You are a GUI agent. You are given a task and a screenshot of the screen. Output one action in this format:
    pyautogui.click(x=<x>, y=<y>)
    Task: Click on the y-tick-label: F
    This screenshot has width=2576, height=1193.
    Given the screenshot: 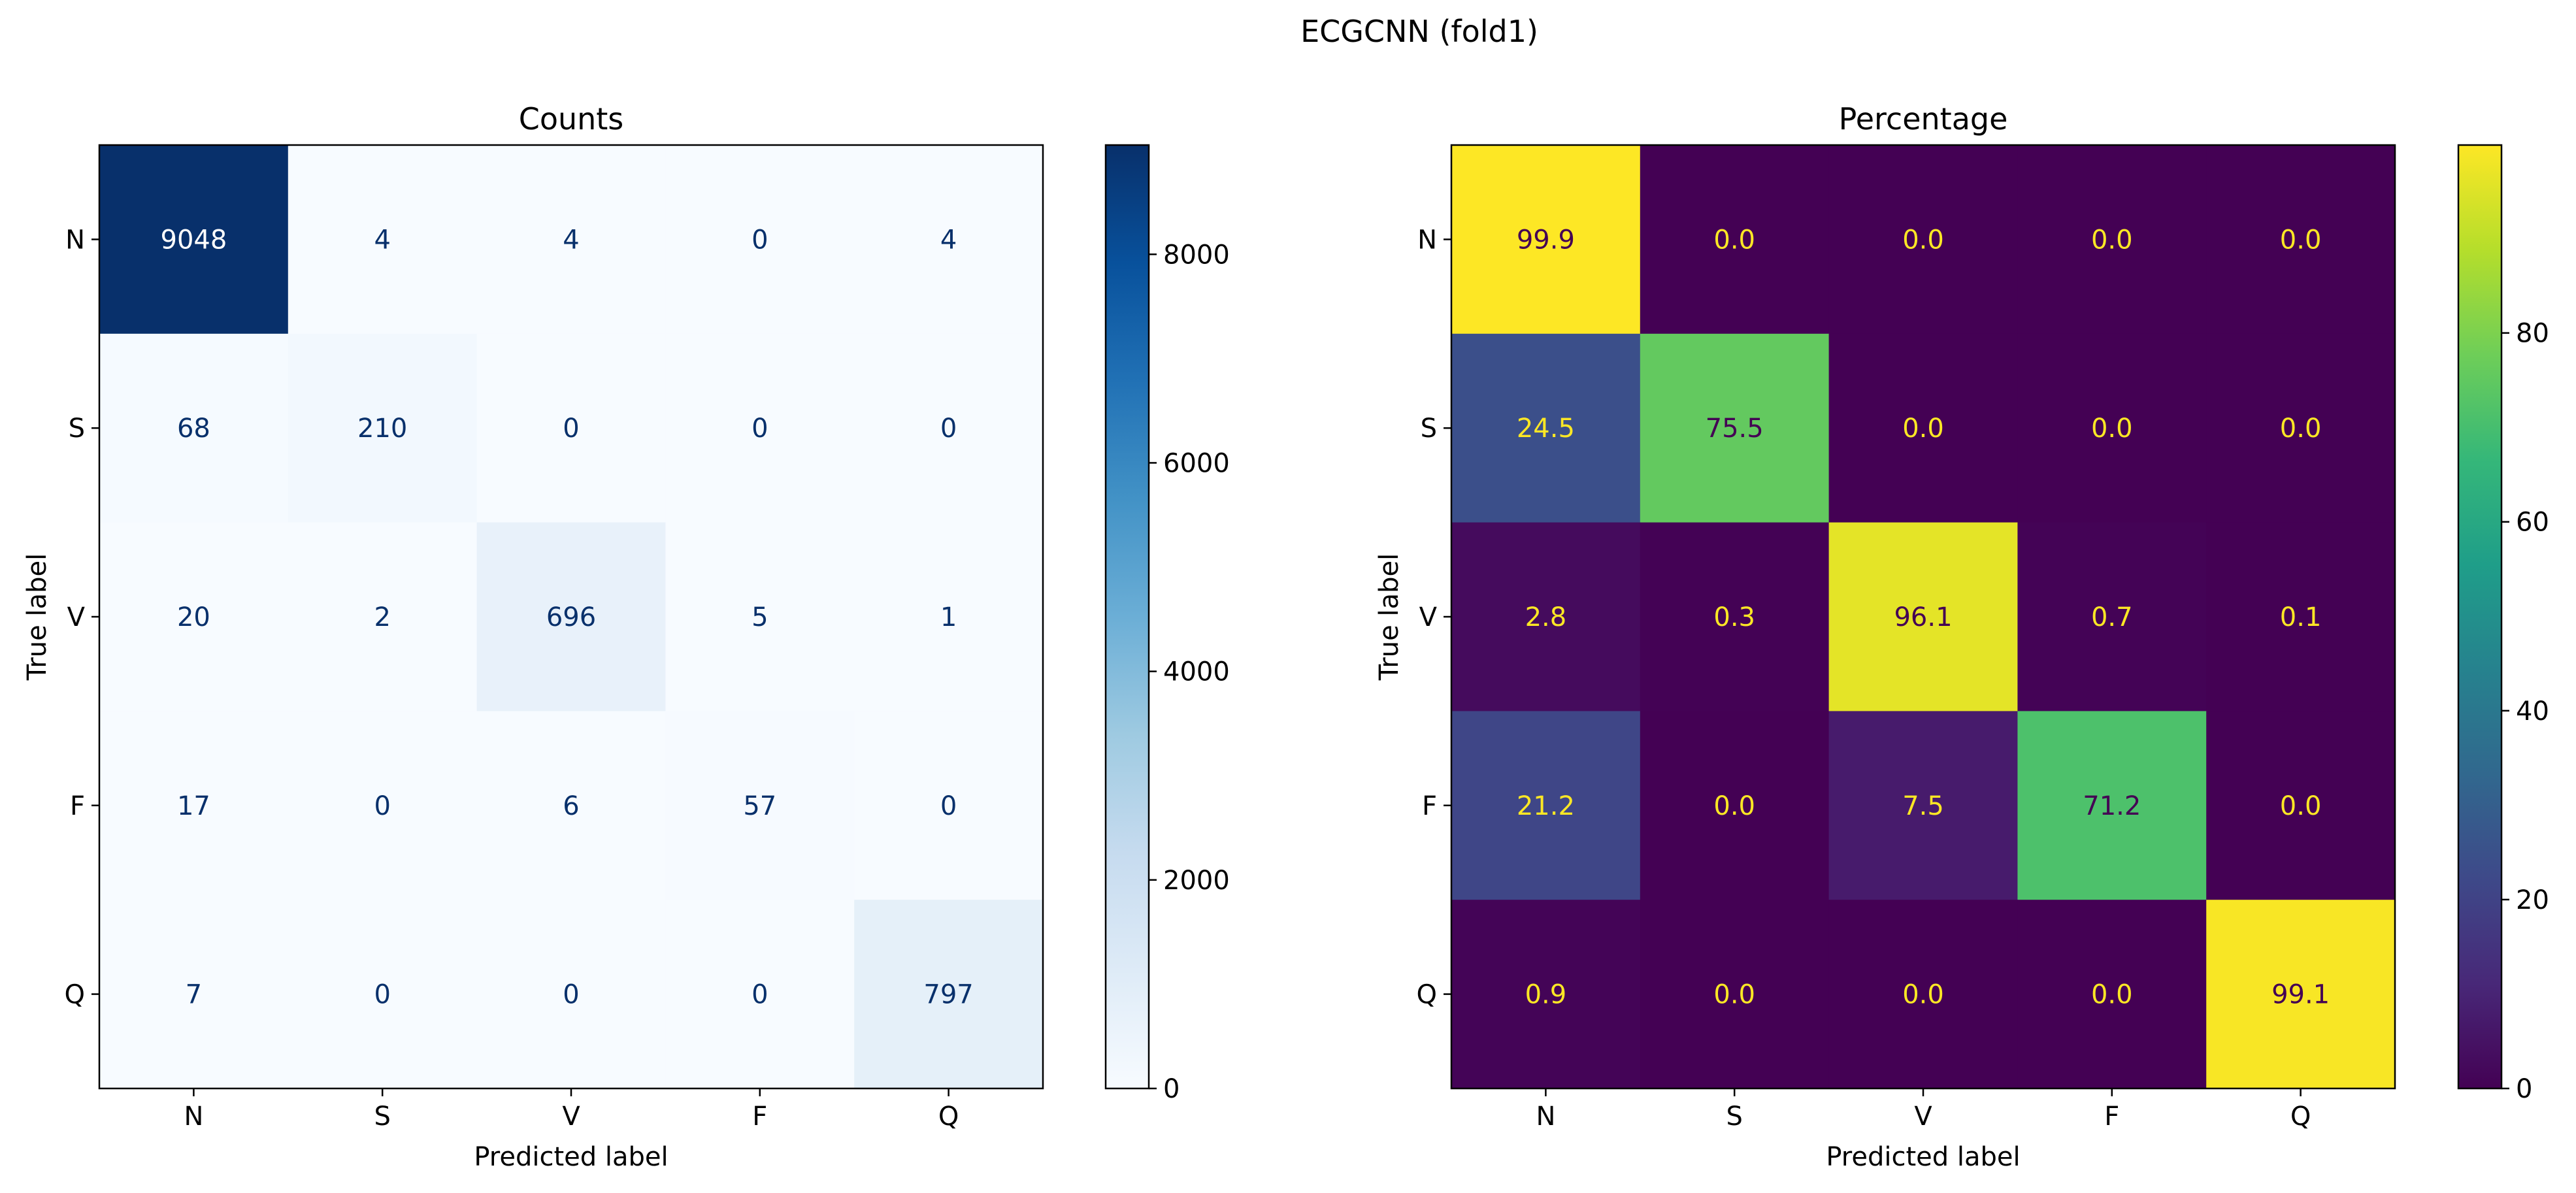 What is the action you would take?
    pyautogui.click(x=77, y=806)
    